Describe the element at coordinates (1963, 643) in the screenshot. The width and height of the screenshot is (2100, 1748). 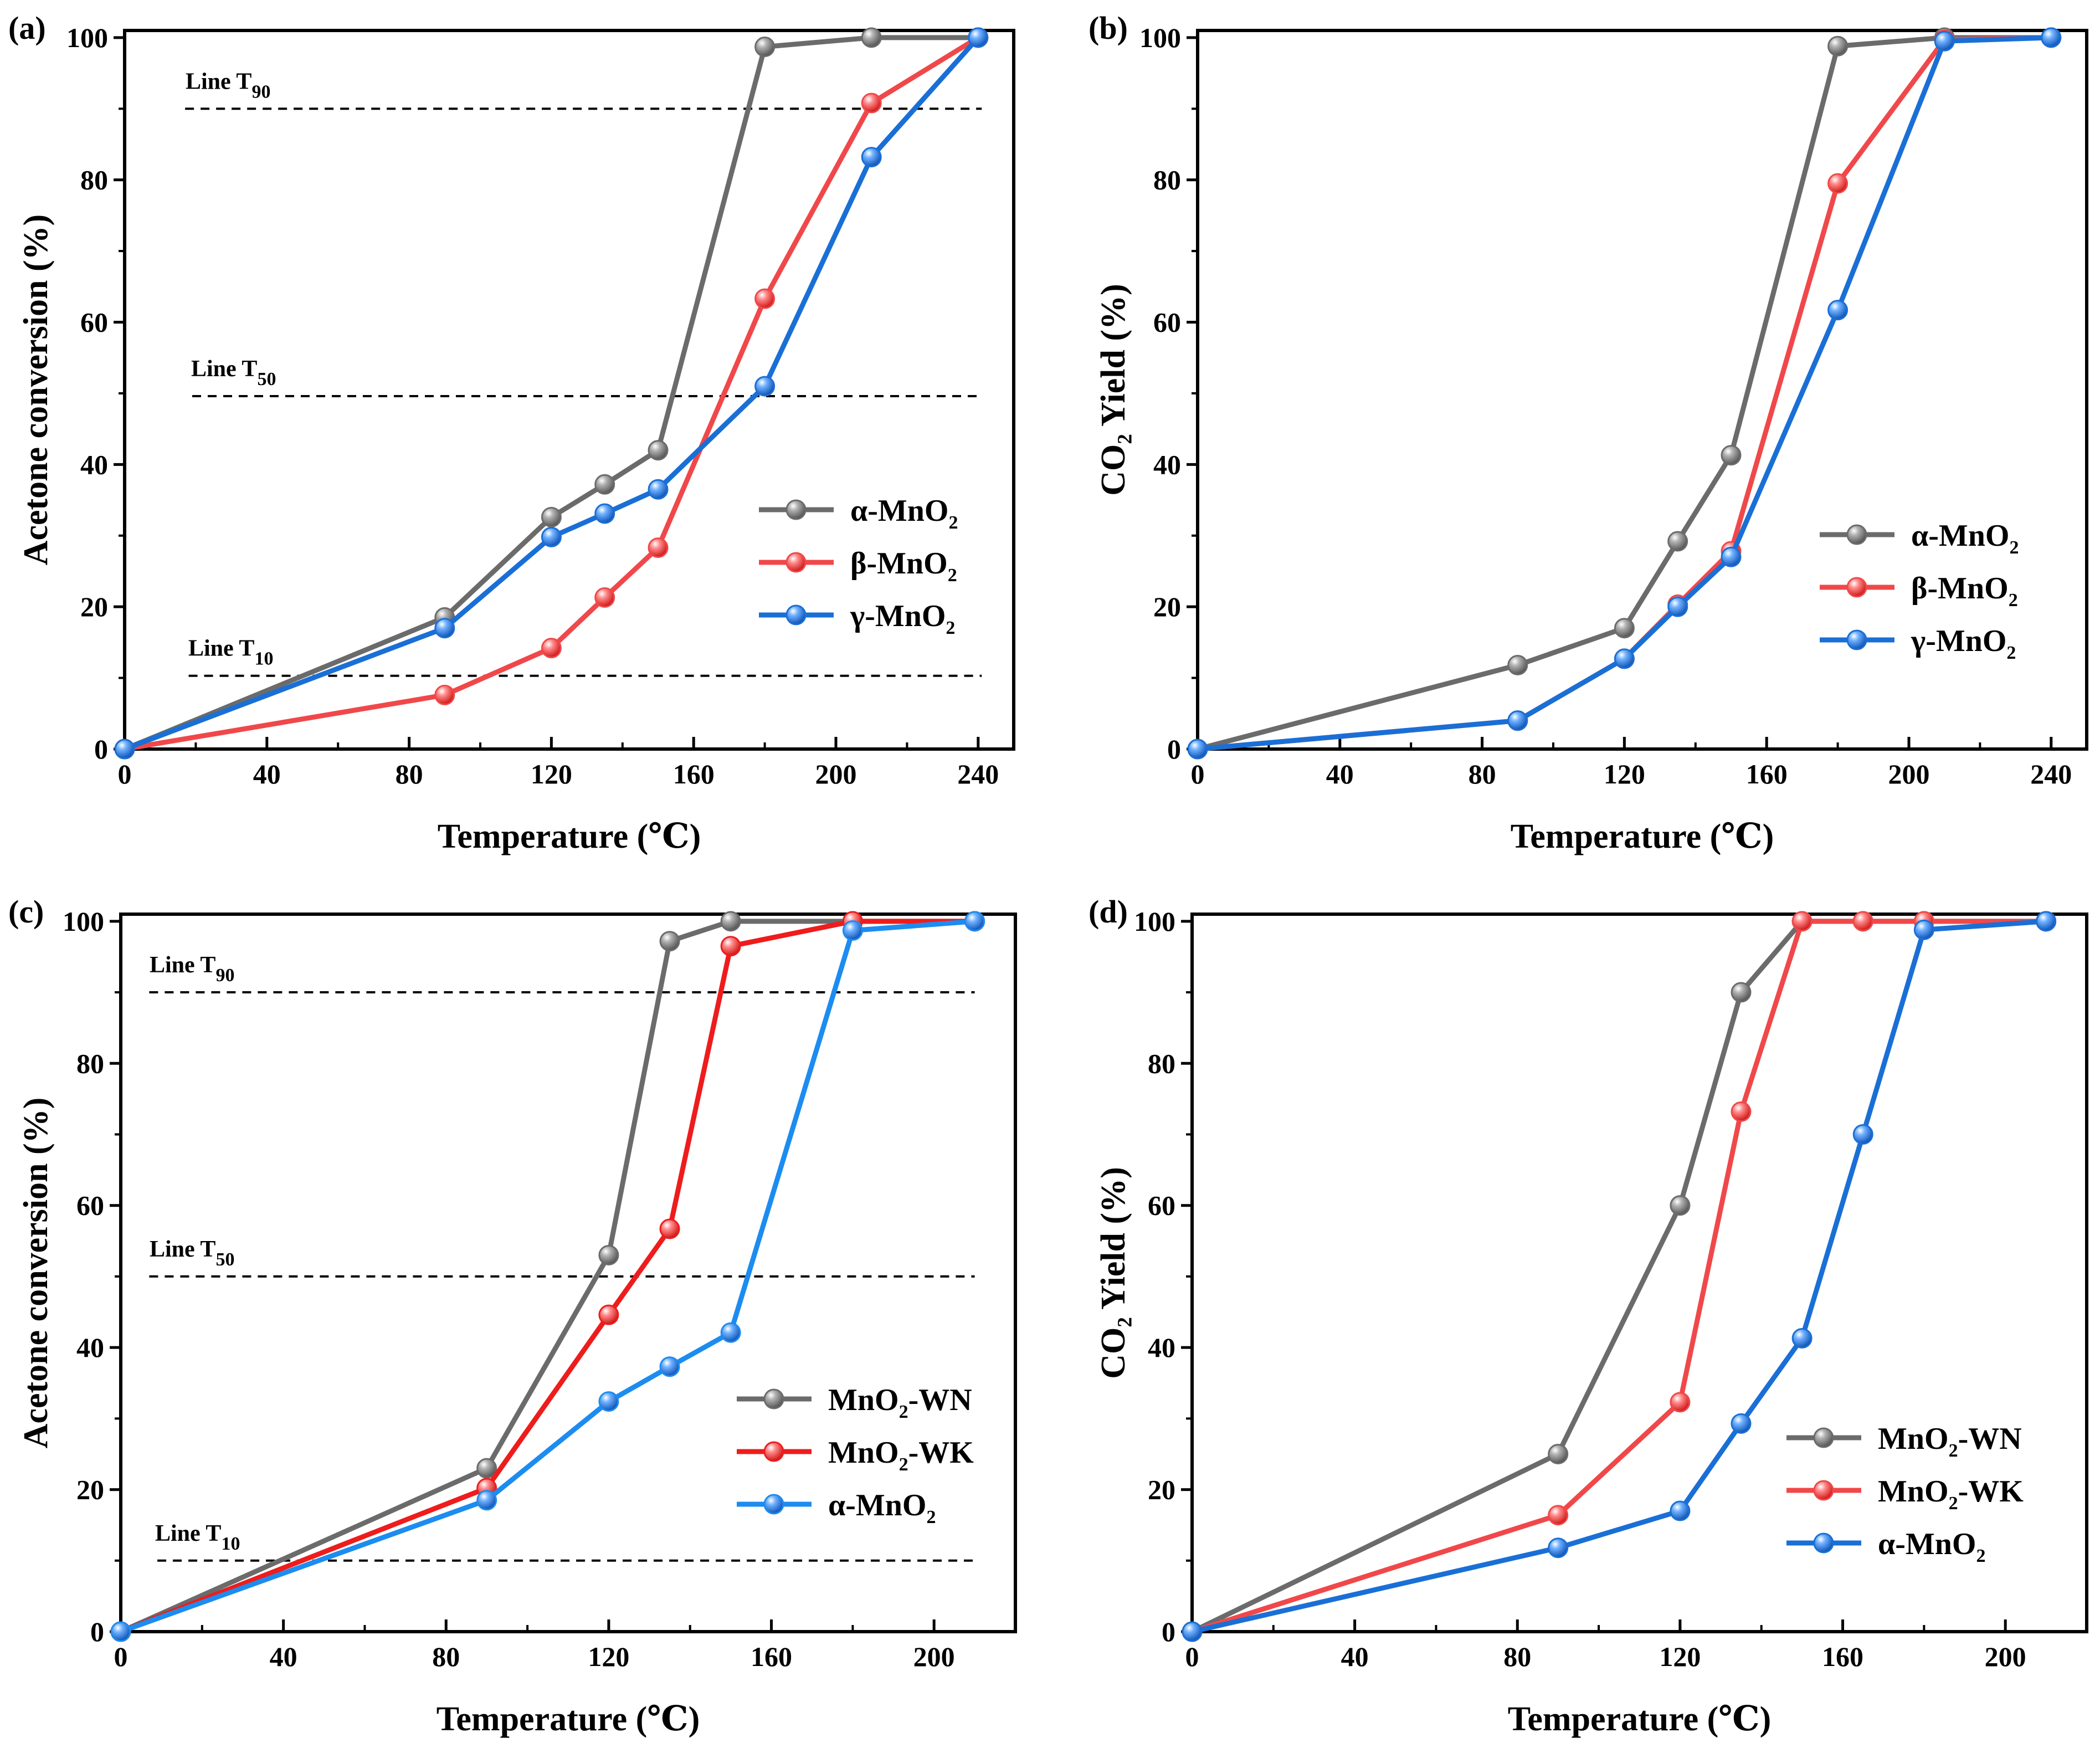
I see `legend-label: γ-MnO2` at that location.